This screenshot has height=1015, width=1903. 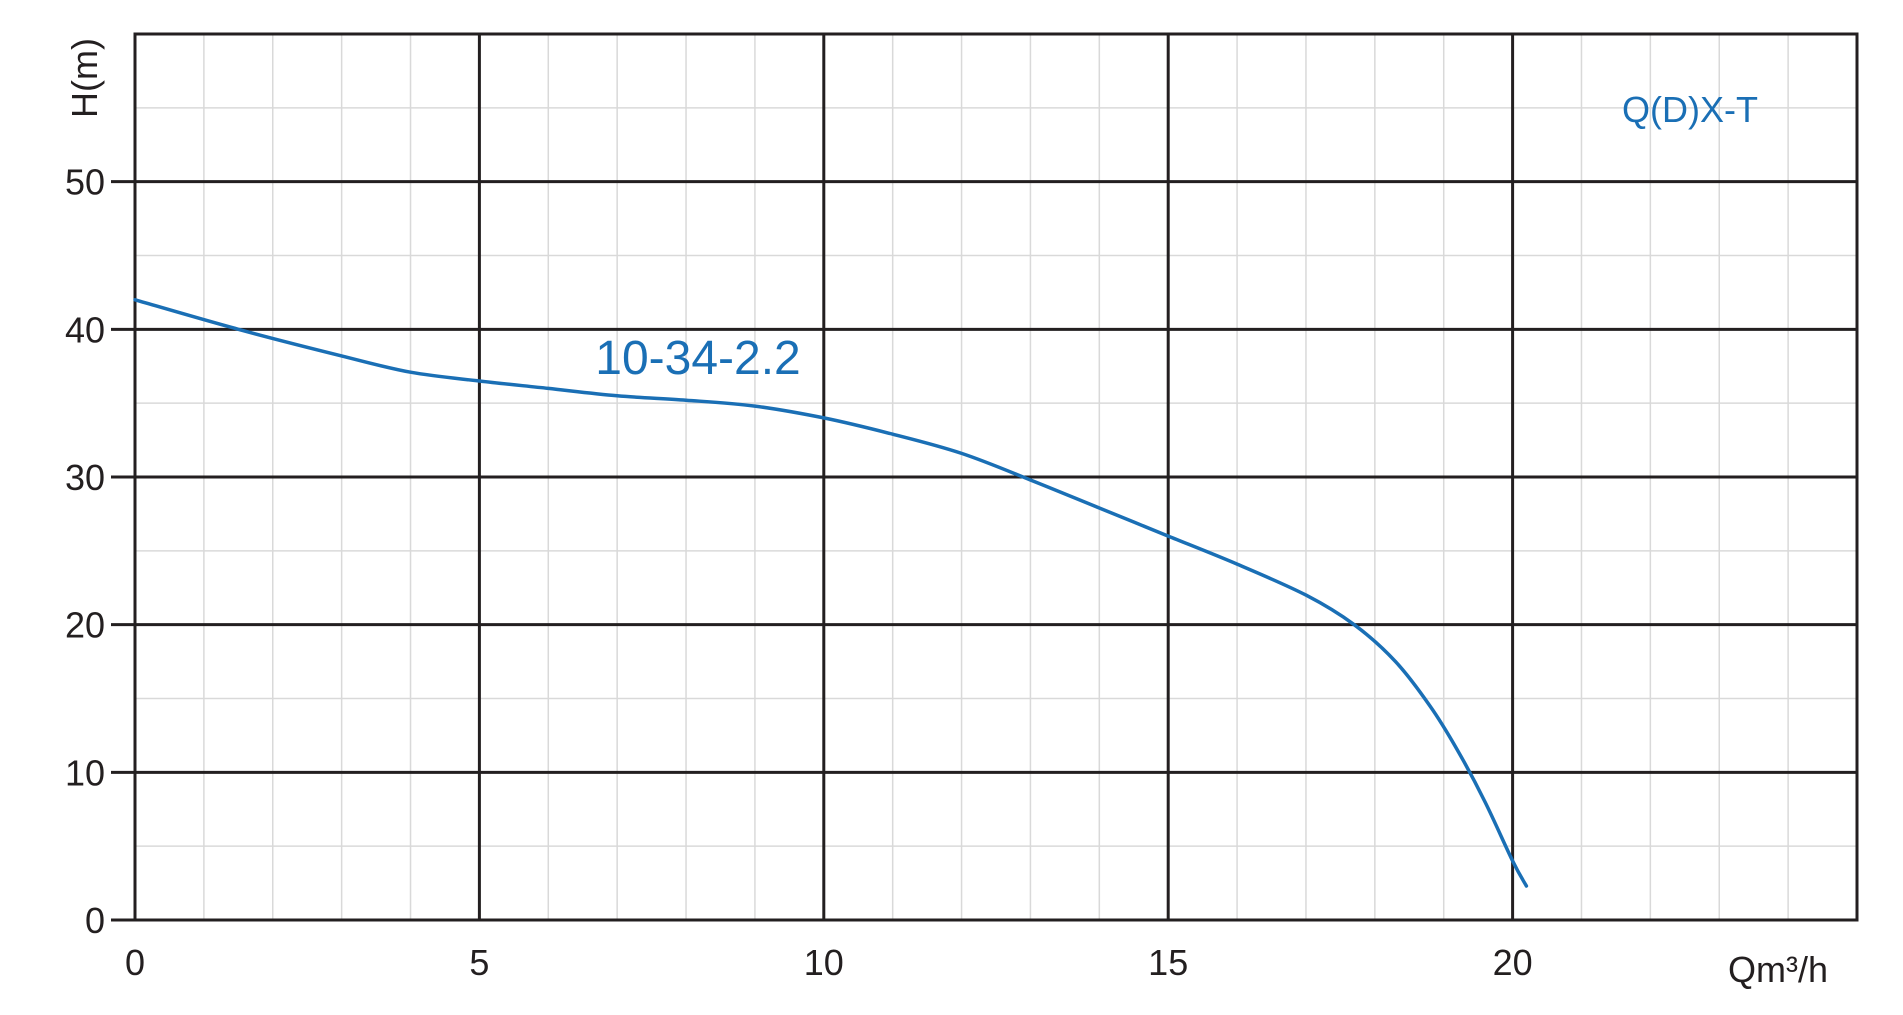 What do you see at coordinates (135, 962) in the screenshot?
I see `x-tick-label: 0` at bounding box center [135, 962].